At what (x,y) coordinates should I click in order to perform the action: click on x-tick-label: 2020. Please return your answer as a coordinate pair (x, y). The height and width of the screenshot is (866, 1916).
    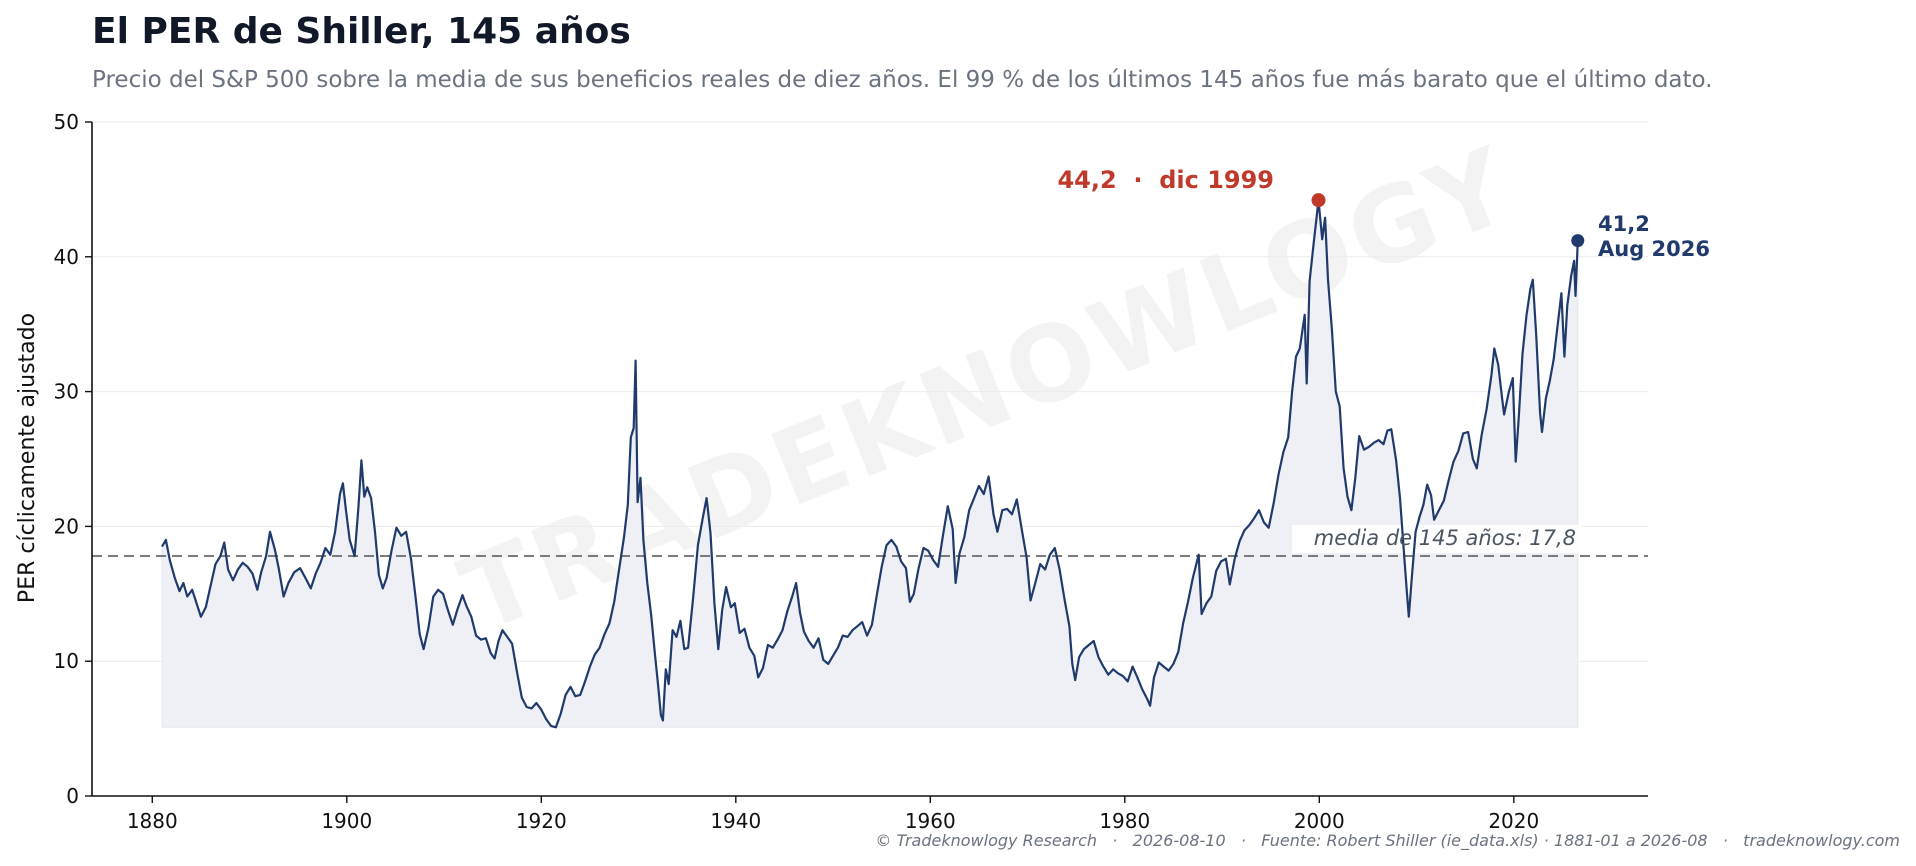
    Looking at the image, I should click on (1513, 821).